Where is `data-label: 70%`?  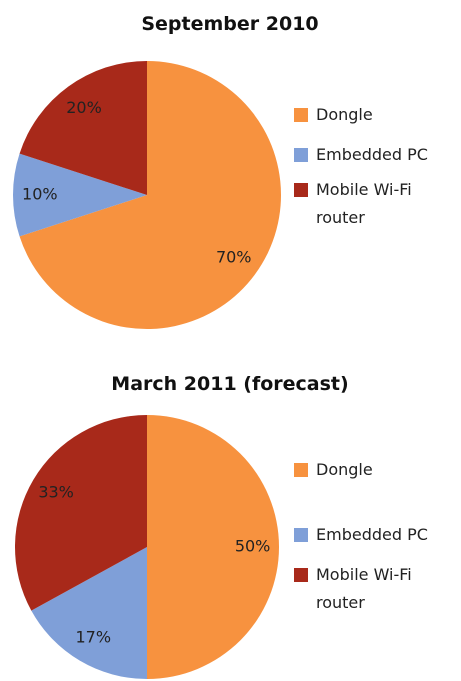 data-label: 70% is located at coordinates (234, 257).